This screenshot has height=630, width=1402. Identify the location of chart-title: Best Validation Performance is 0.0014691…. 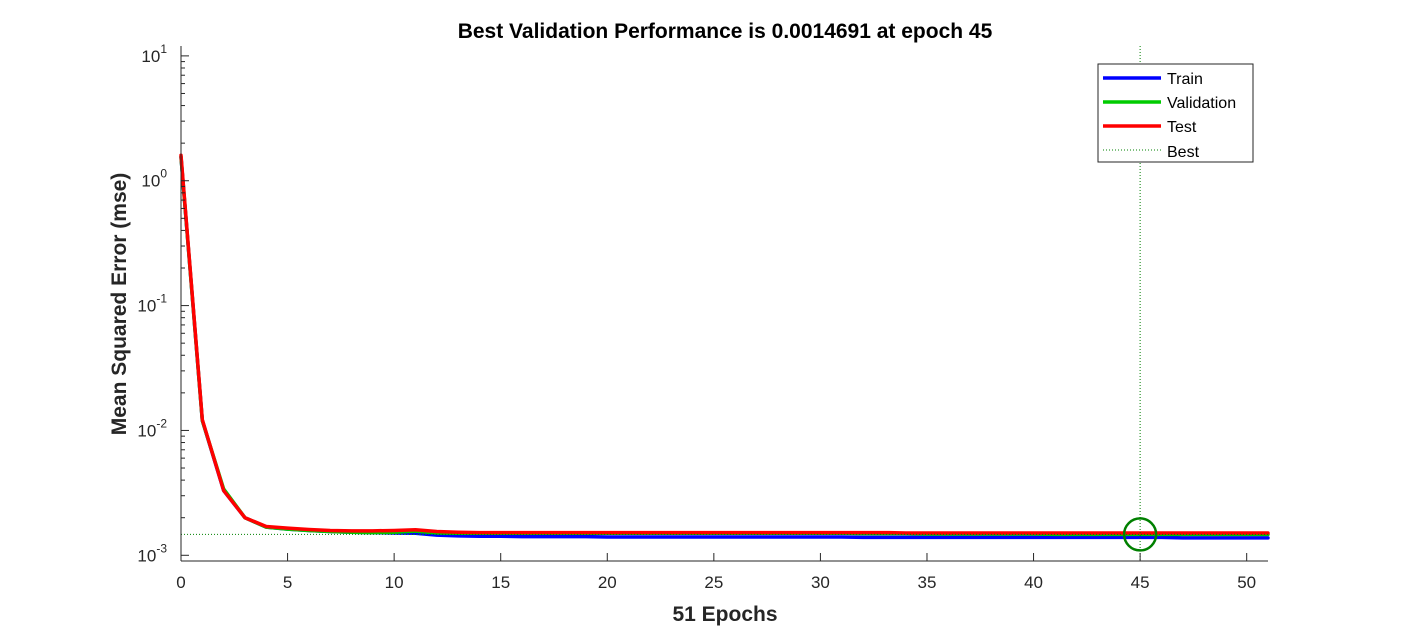
(725, 31).